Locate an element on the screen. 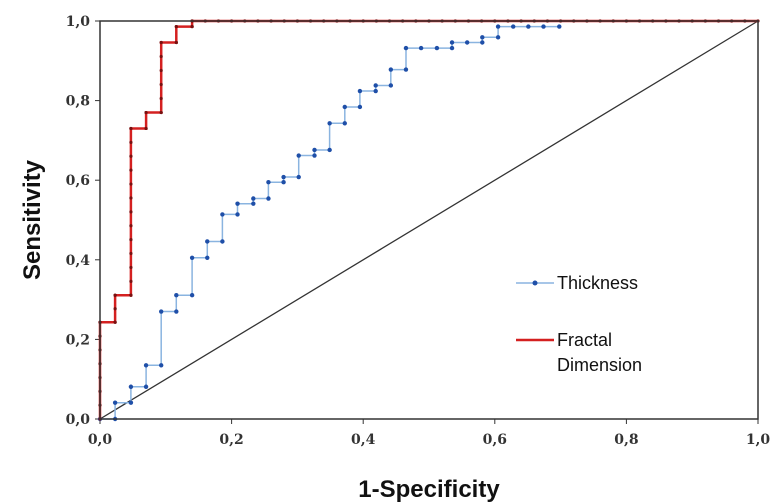 The width and height of the screenshot is (771, 503). y-tick-label: 1,0 is located at coordinates (78, 22).